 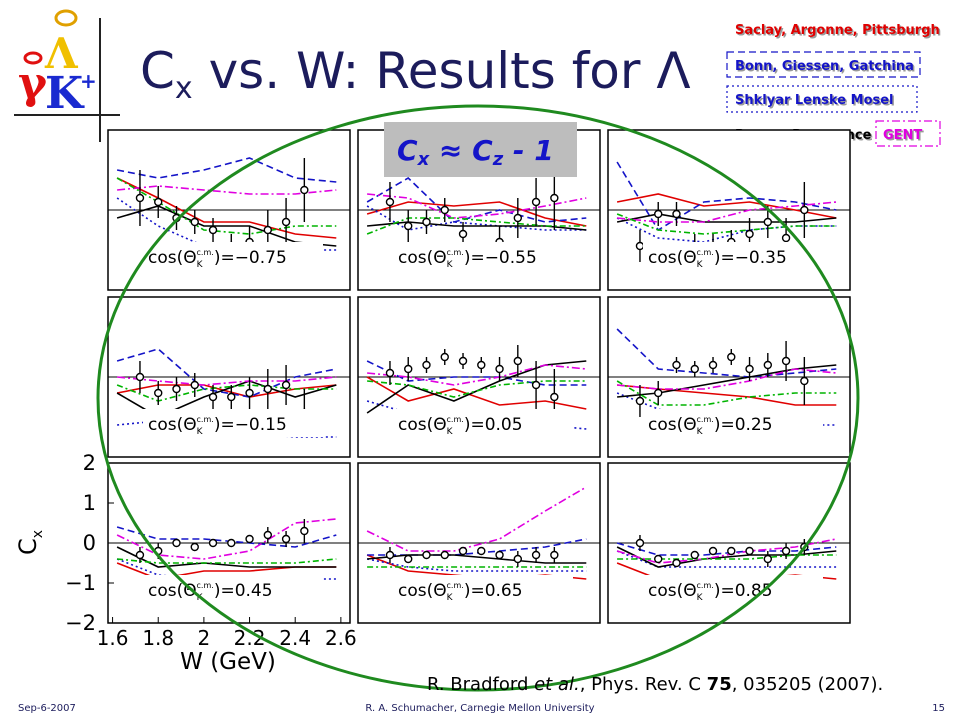 What do you see at coordinates (295, 638) in the screenshot?
I see `x-tick-label: 2.4` at bounding box center [295, 638].